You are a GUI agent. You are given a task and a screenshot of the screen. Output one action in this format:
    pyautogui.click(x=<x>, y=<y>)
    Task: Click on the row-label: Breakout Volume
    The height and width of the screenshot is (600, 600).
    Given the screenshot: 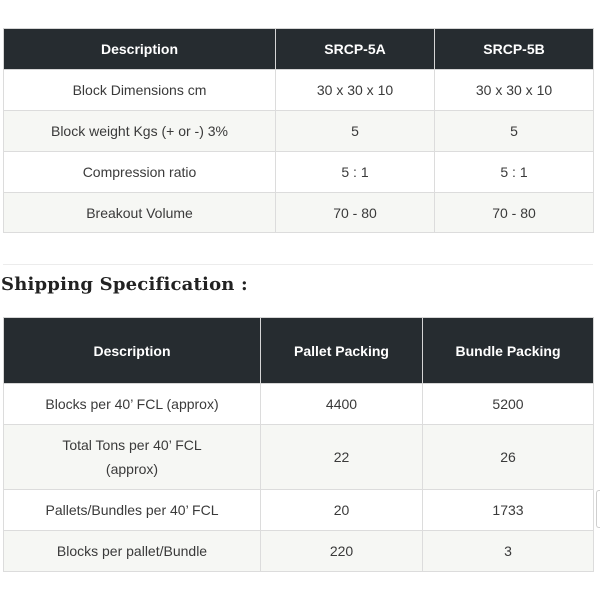 What is the action you would take?
    pyautogui.click(x=139, y=212)
    